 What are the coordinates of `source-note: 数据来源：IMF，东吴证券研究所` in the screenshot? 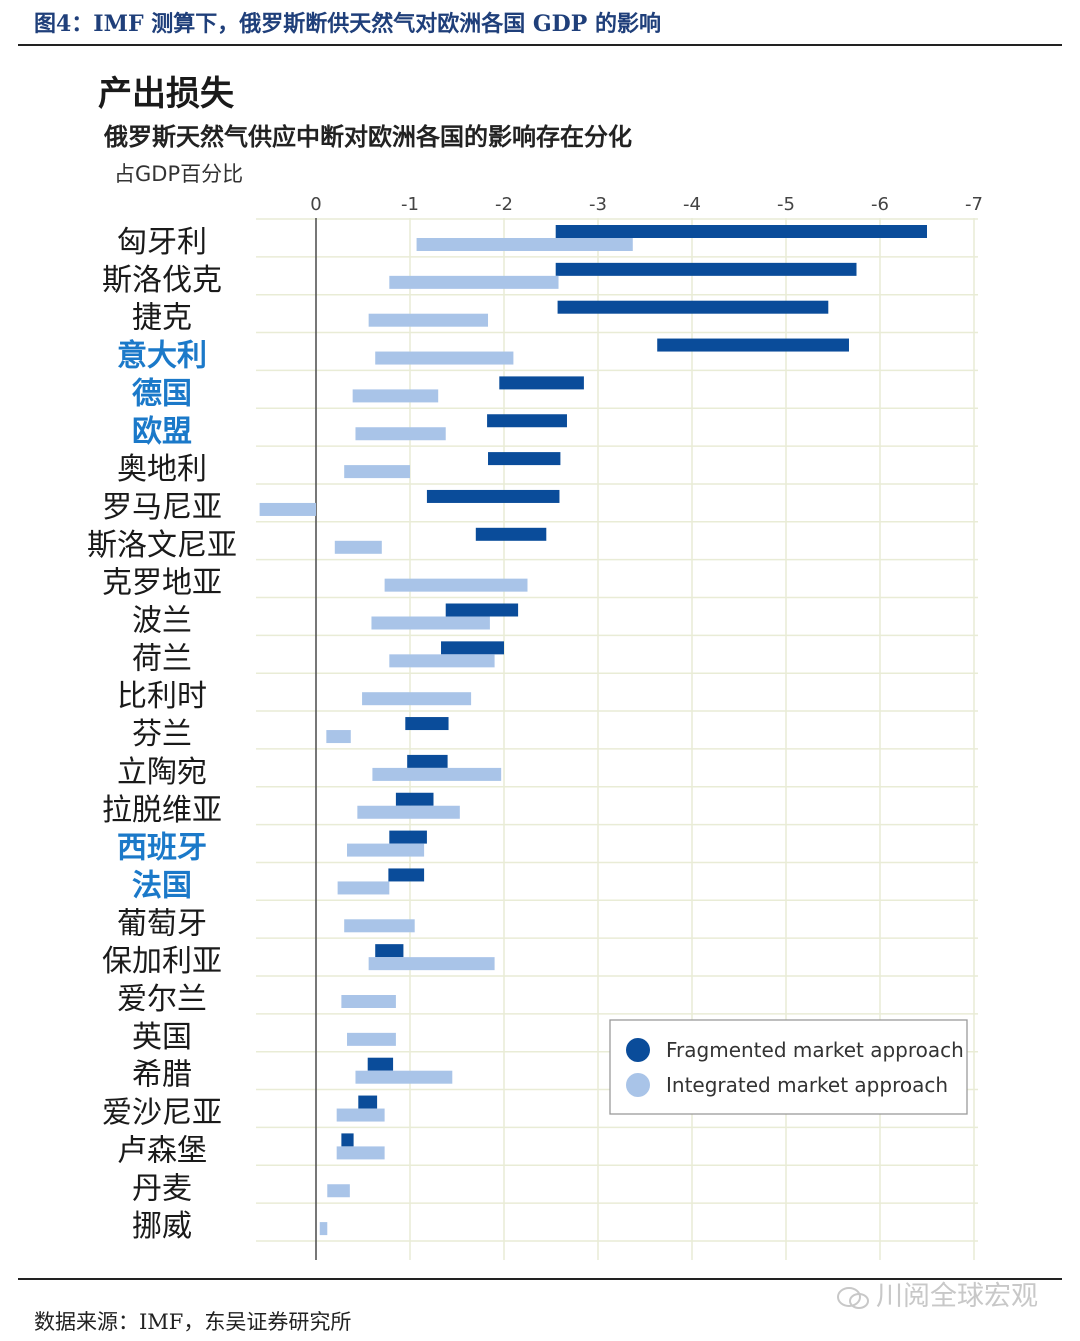 It's located at (193, 1322).